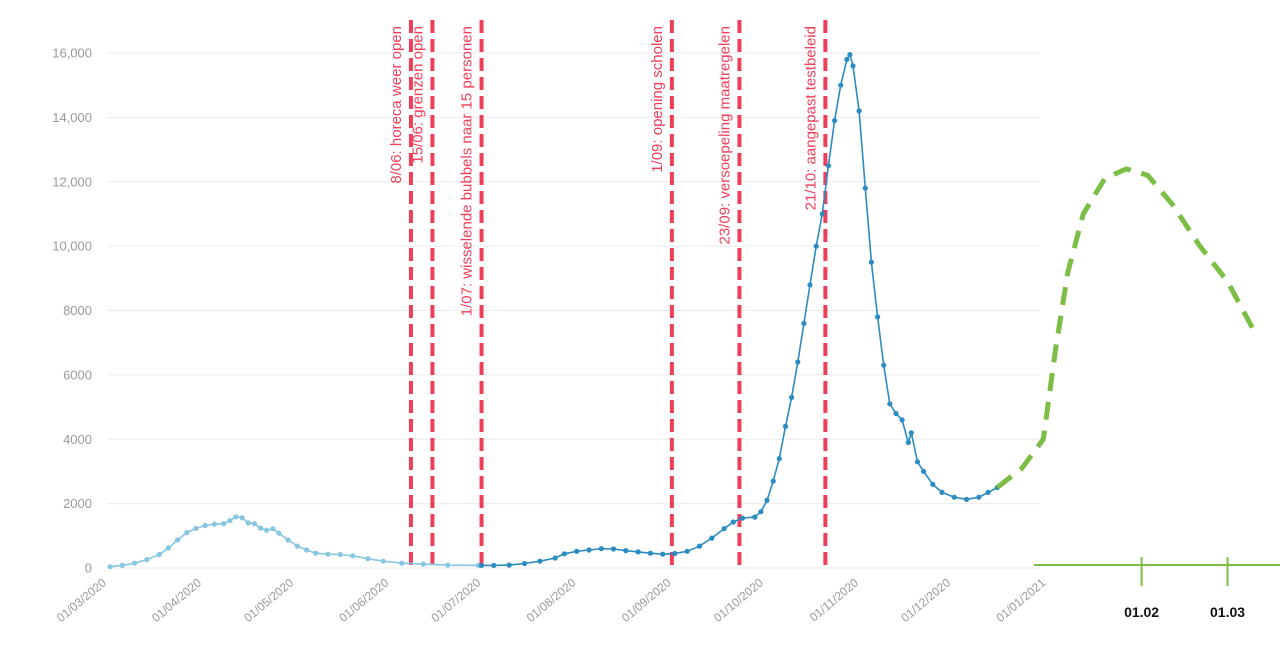 Image resolution: width=1280 pixels, height=663 pixels. Describe the element at coordinates (925, 600) in the screenshot. I see `x-tick-label: 01/12/2020` at that location.